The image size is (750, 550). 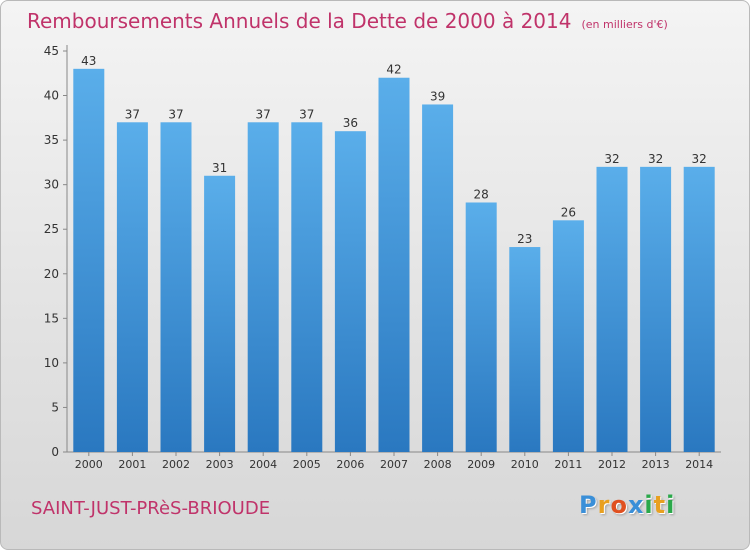 What do you see at coordinates (699, 464) in the screenshot?
I see `x-tick-label: 2014` at bounding box center [699, 464].